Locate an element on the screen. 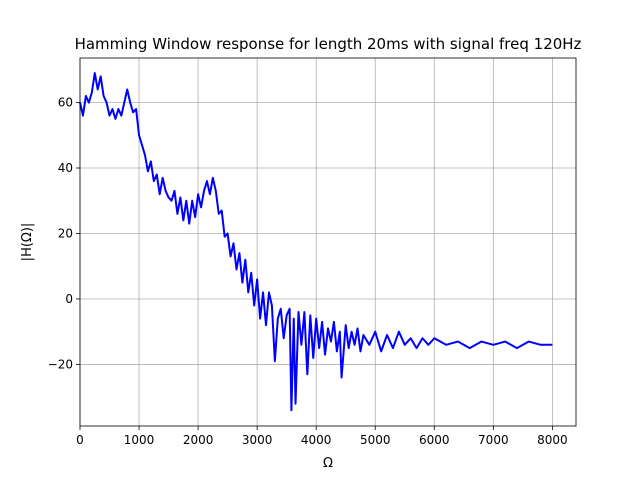 The width and height of the screenshot is (640, 480). x-tick-label: 2000 is located at coordinates (198, 440).